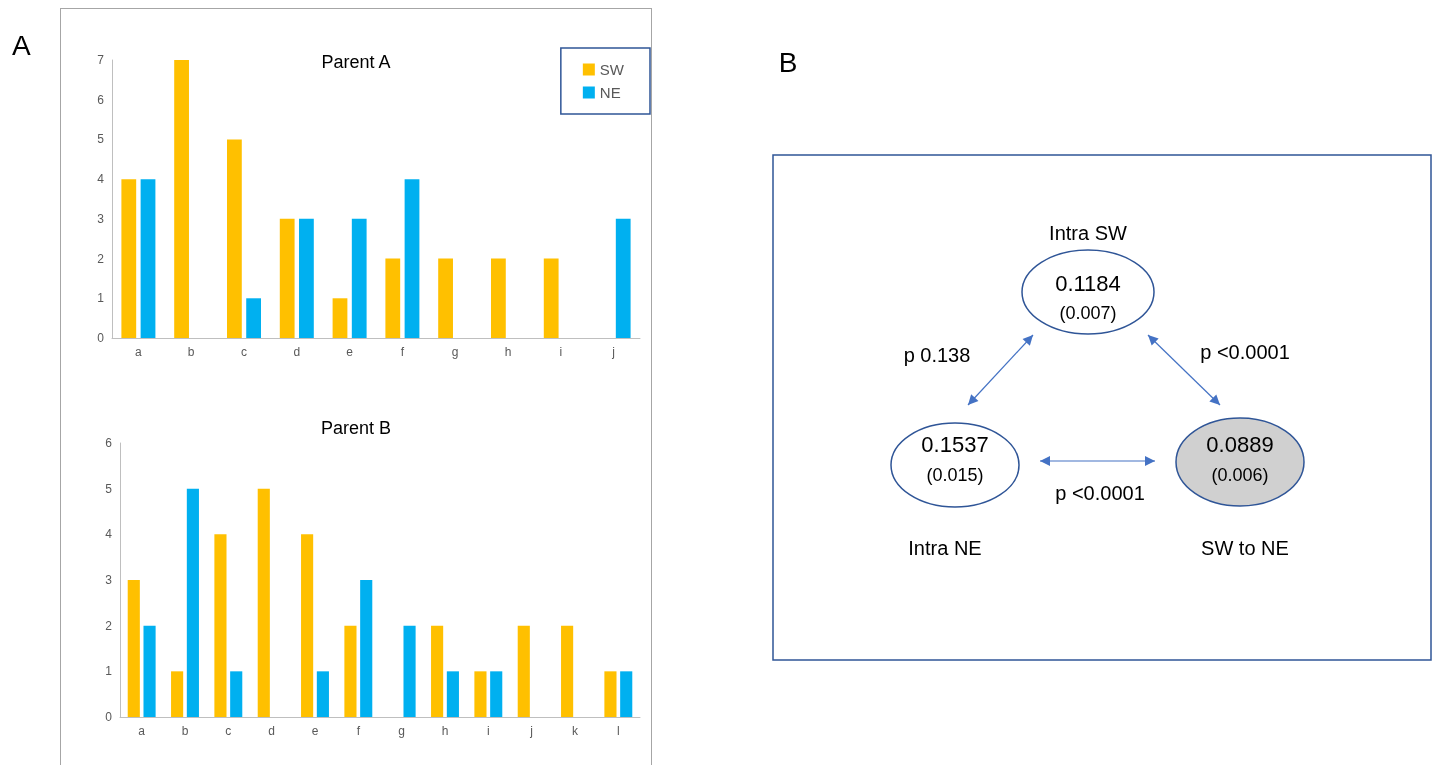 The image size is (1434, 765). I want to click on text: (0.015), so click(955, 475).